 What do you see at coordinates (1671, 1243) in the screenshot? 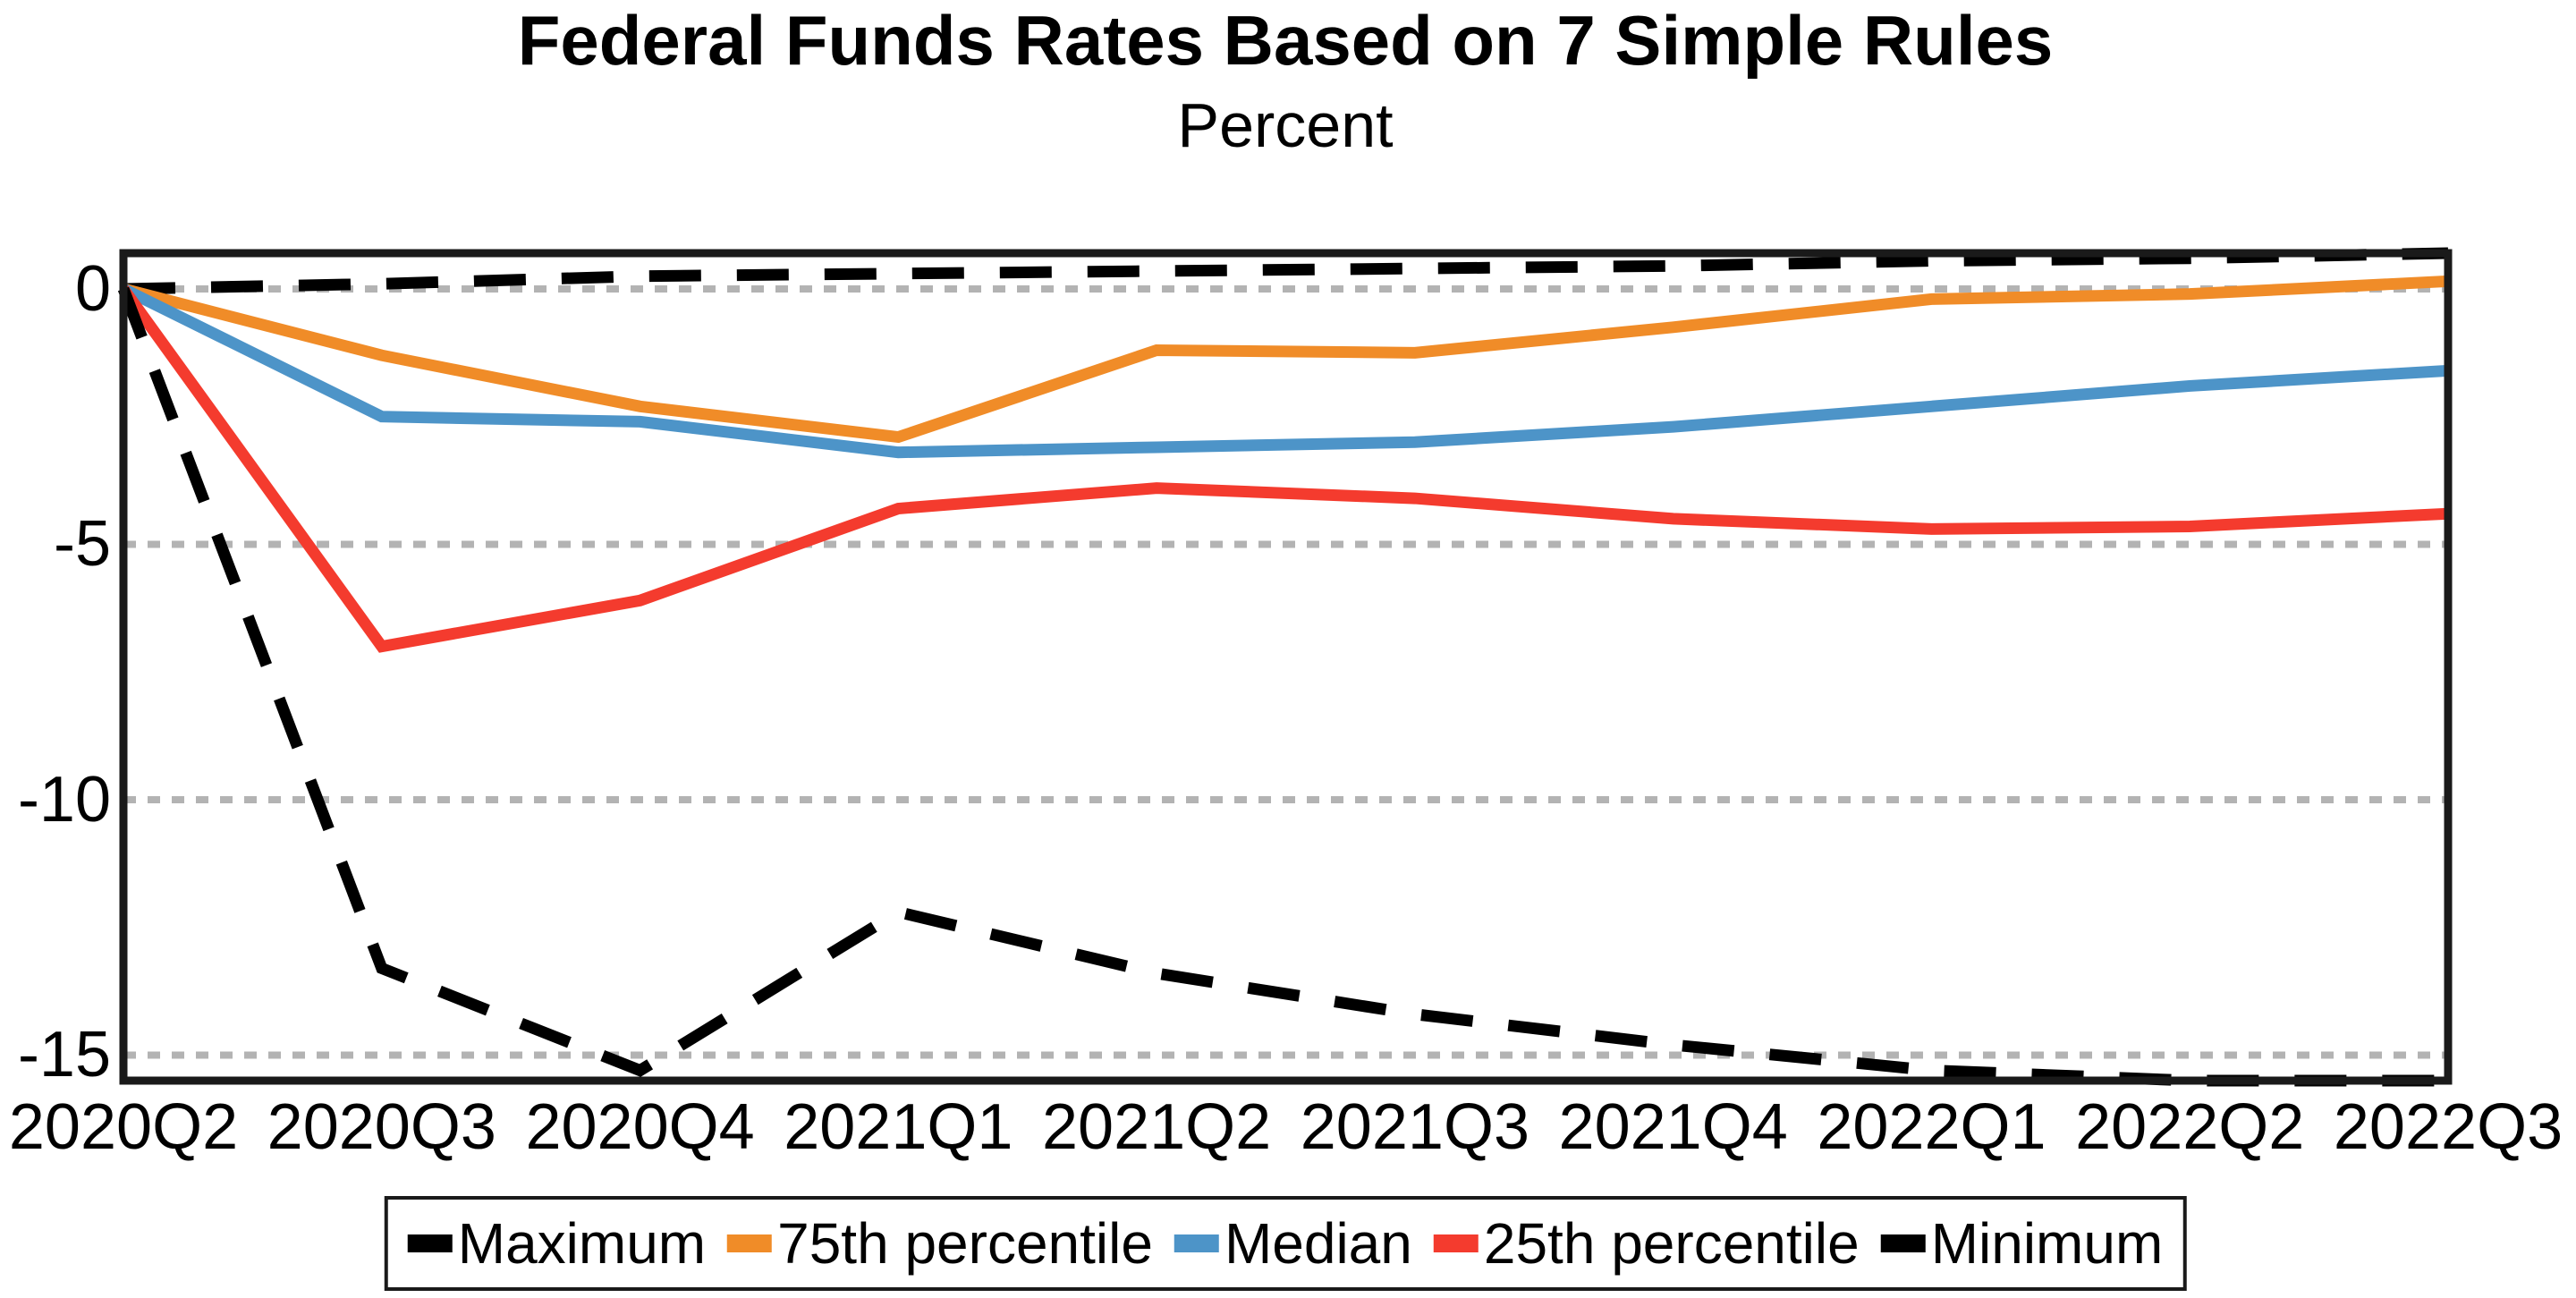
I see `legend-label: 25th percentile` at bounding box center [1671, 1243].